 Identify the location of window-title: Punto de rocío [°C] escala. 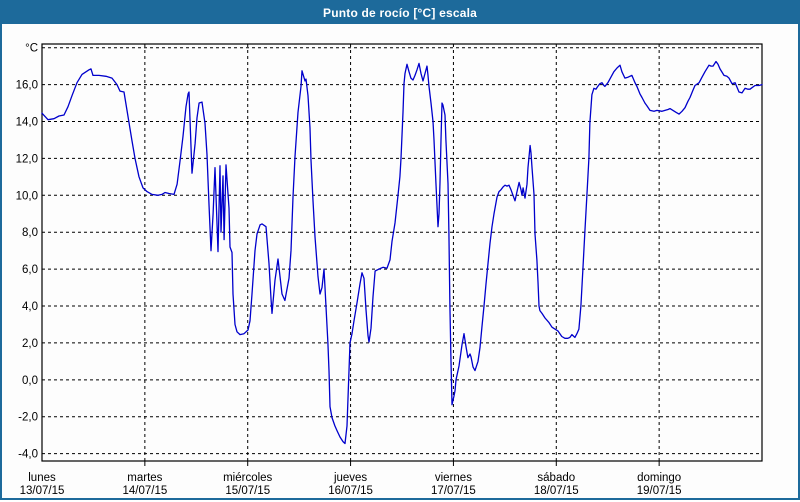
(400, 13).